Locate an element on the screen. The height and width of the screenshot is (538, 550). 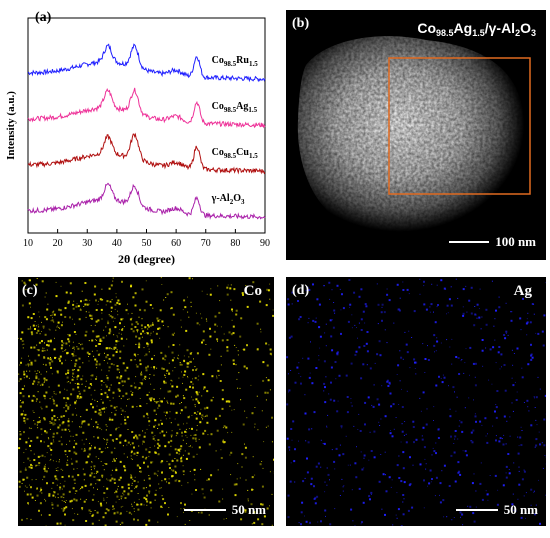
x-tick-label: 50 is located at coordinates (147, 243).